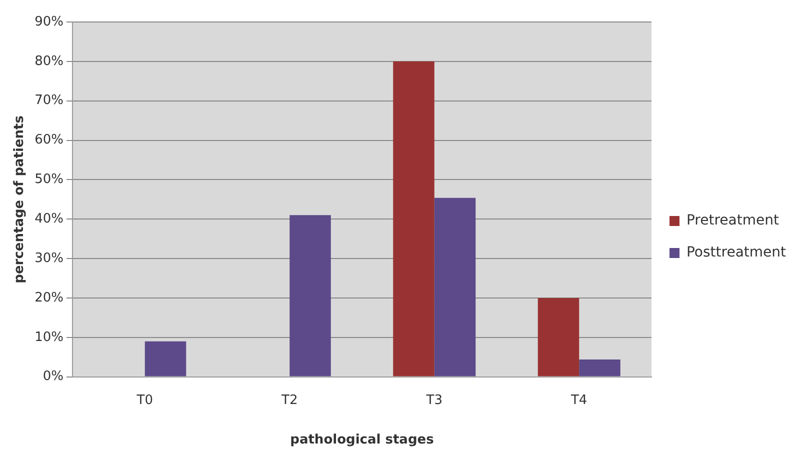  I want to click on legend-label: Pretreatment, so click(733, 220).